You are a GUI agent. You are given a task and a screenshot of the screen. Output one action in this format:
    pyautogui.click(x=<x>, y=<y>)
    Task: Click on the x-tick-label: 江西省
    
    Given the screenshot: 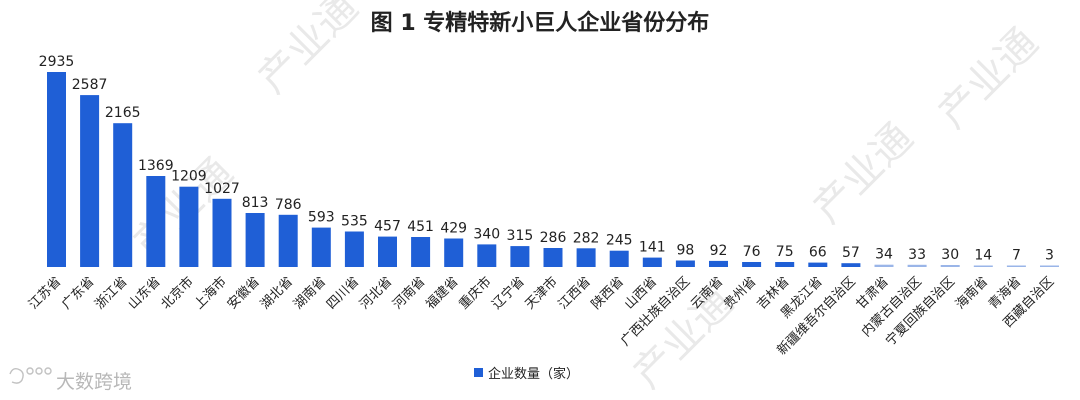 What is the action you would take?
    pyautogui.click(x=575, y=293)
    